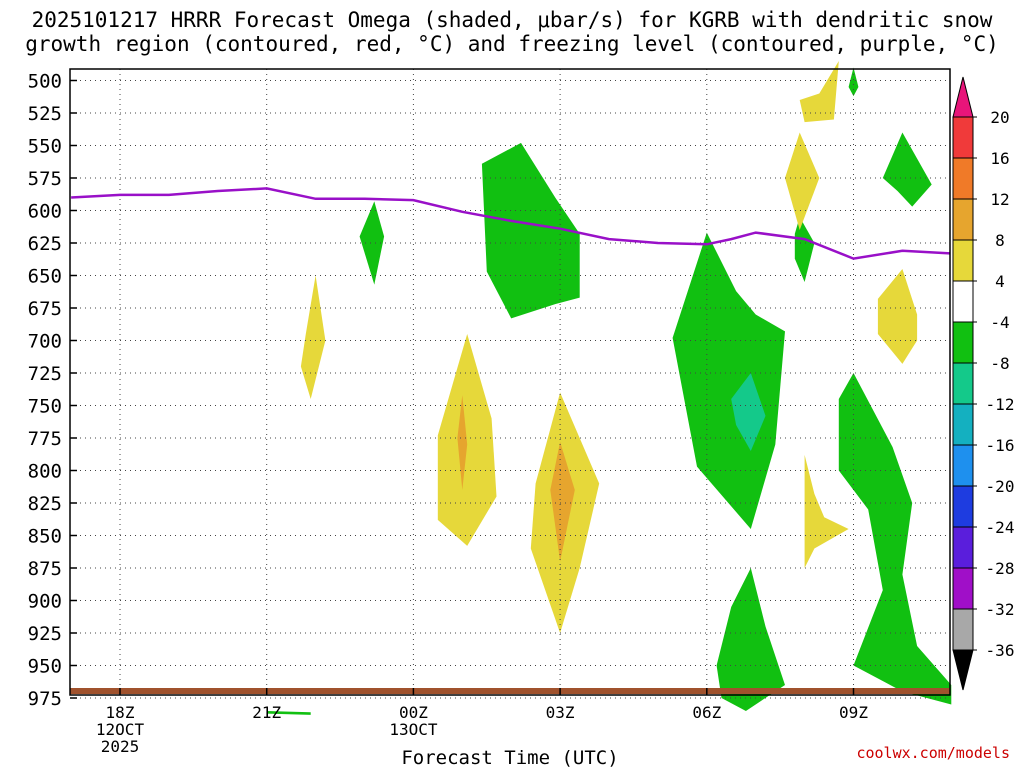 This screenshot has width=1024, height=768. What do you see at coordinates (45, 569) in the screenshot?
I see `y-tick-label-875: 875` at bounding box center [45, 569].